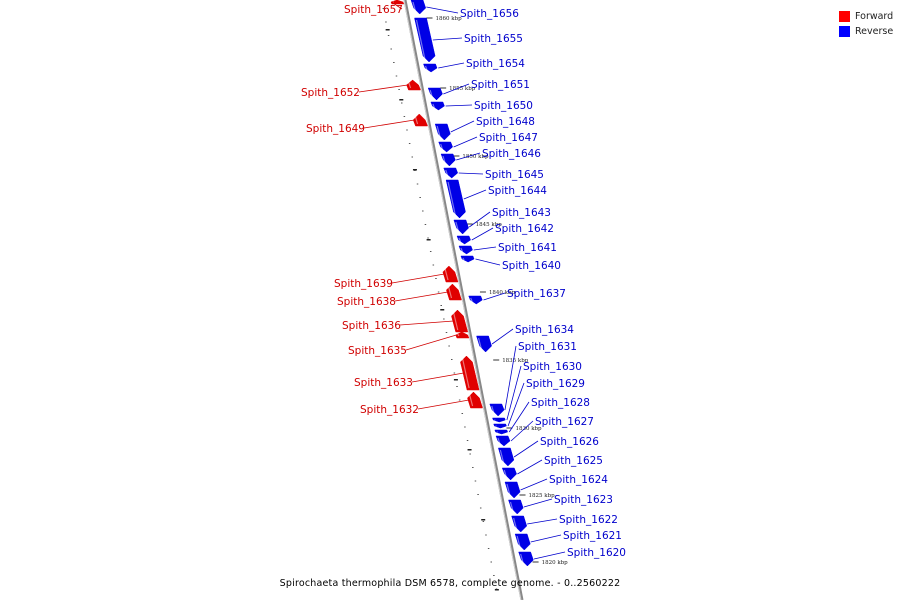 The image size is (900, 600). Describe the element at coordinates (363, 284) in the screenshot. I see `Spith_1639-label: Spith_1639` at that location.